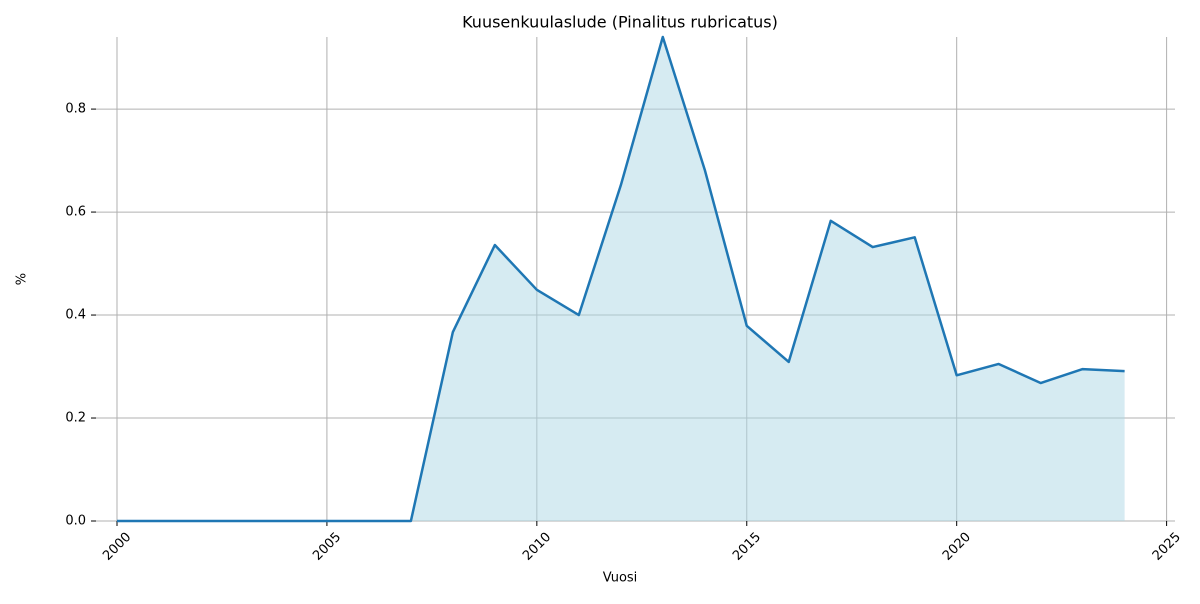 The height and width of the screenshot is (604, 1200). I want to click on chart-title: Kuusenkuulaslude (Pinalitus rubricatus), so click(620, 22).